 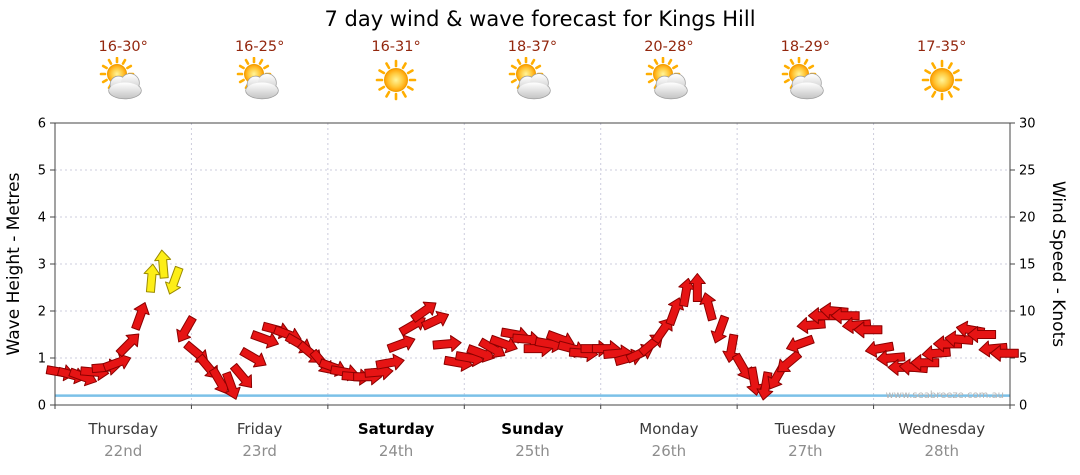 What do you see at coordinates (259, 440) in the screenshot?
I see `day-label-column: Friday 23rd` at bounding box center [259, 440].